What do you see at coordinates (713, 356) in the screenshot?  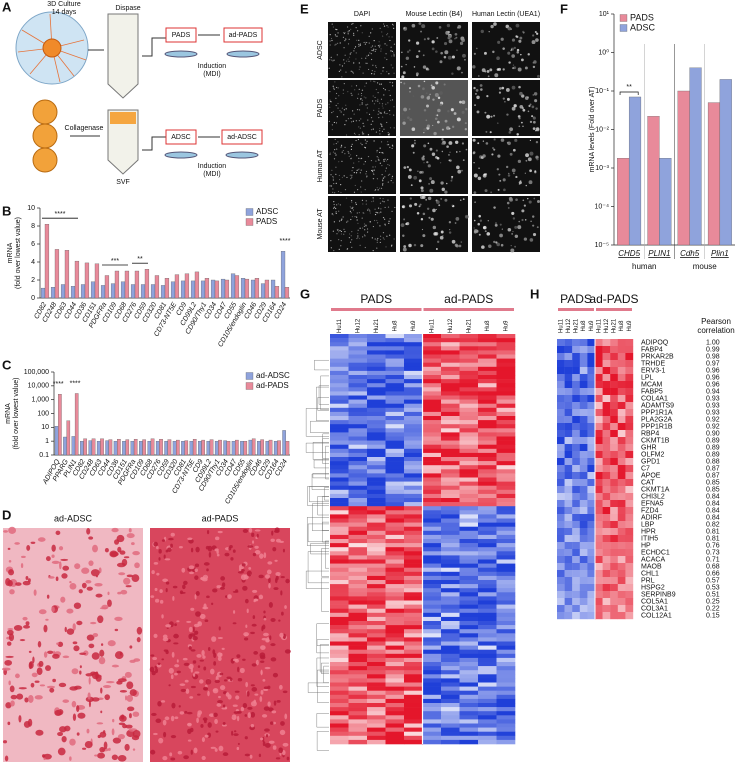 I see `correlation-value: 0.98` at bounding box center [713, 356].